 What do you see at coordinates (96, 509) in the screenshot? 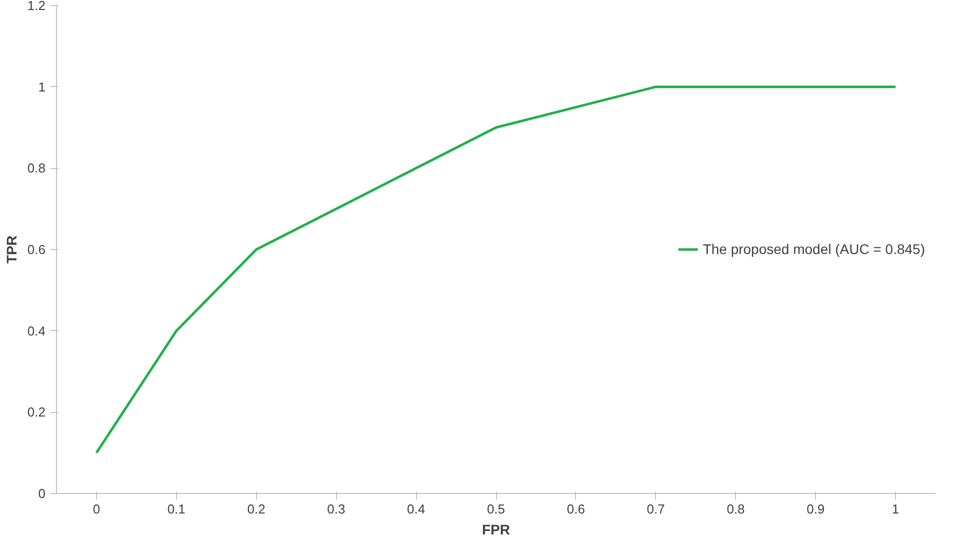
I see `x-tick-label: 0` at bounding box center [96, 509].